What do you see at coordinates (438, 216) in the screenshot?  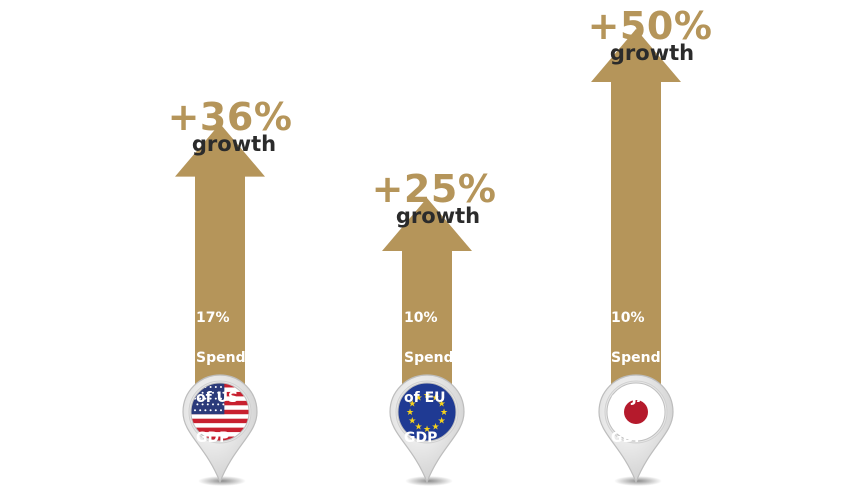 I see `growth-label-eu: growth` at bounding box center [438, 216].